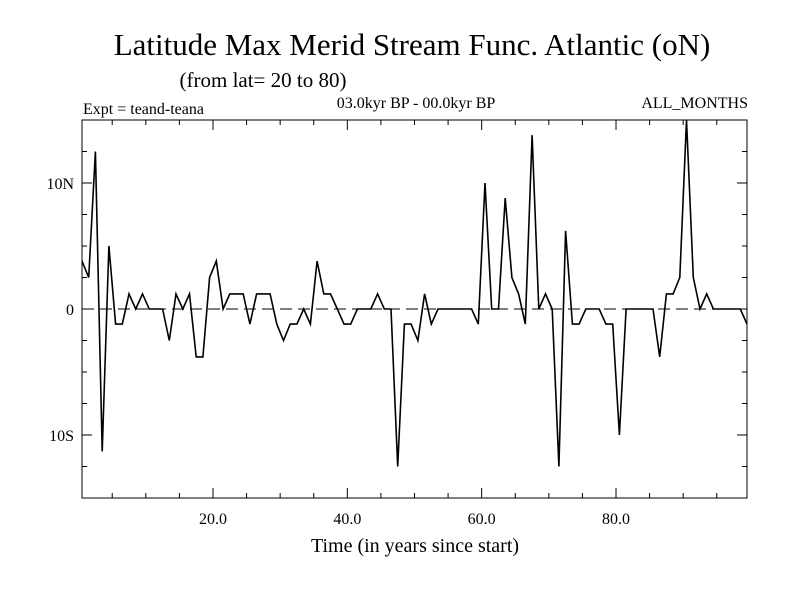 This screenshot has width=800, height=600. Describe the element at coordinates (694, 103) in the screenshot. I see `months-label: ALL_MONTHS` at that location.